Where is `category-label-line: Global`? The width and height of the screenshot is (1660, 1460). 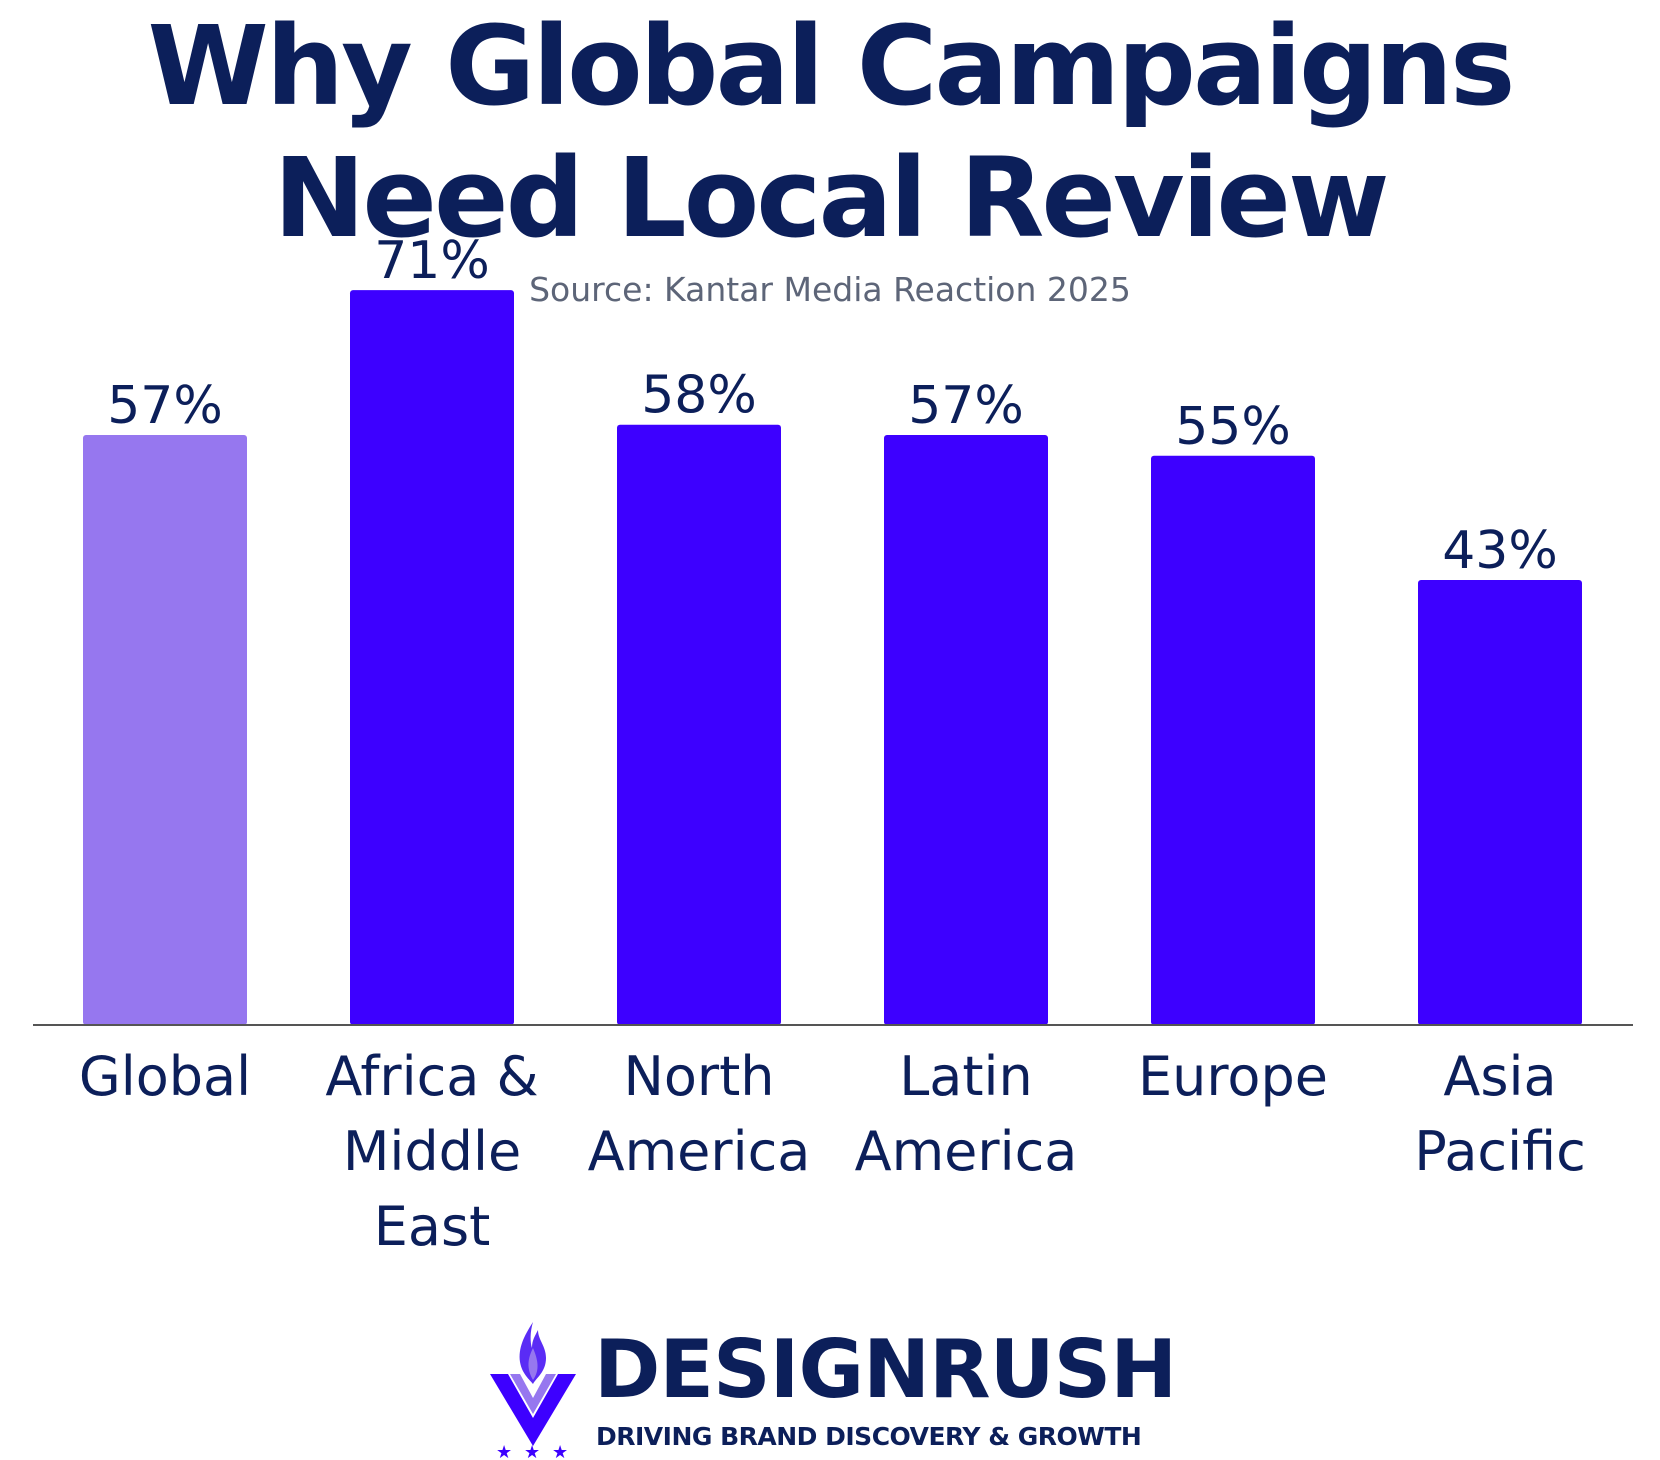
category-label-line: Global is located at coordinates (165, 1076).